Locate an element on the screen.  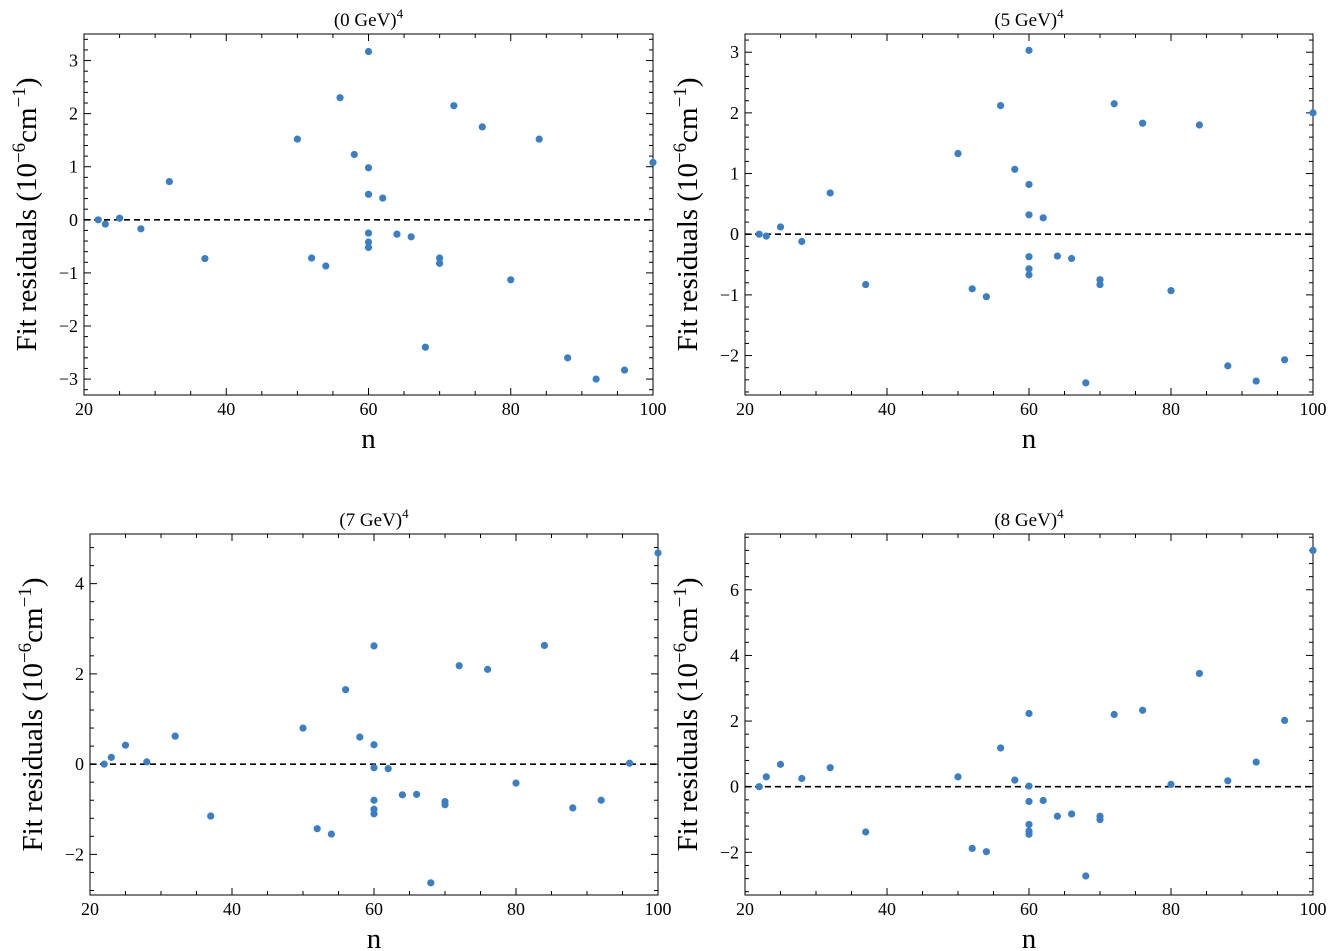
y-tick-label: −1 is located at coordinates (68, 273).